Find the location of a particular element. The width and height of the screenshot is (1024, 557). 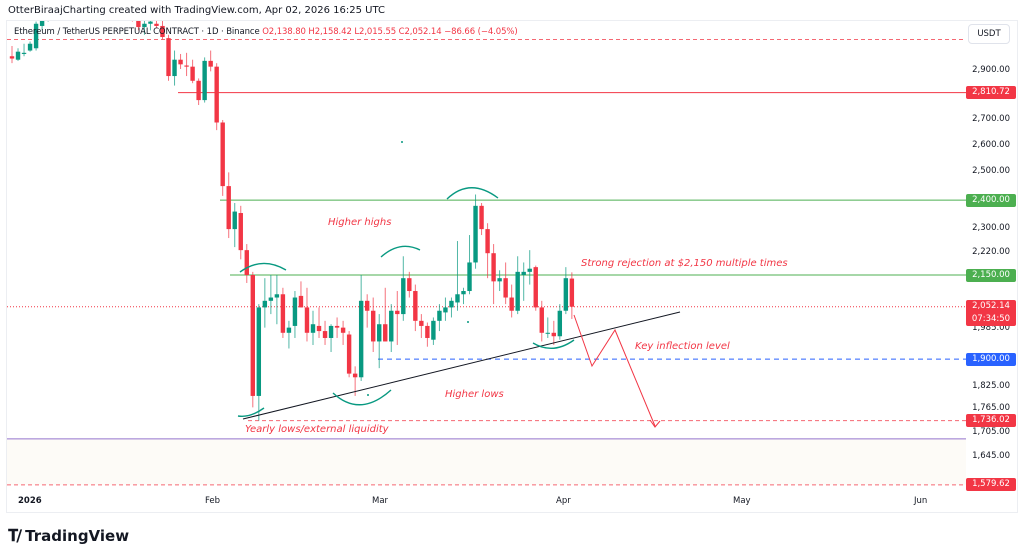

price-level-label: 1,579.62 is located at coordinates (991, 485).